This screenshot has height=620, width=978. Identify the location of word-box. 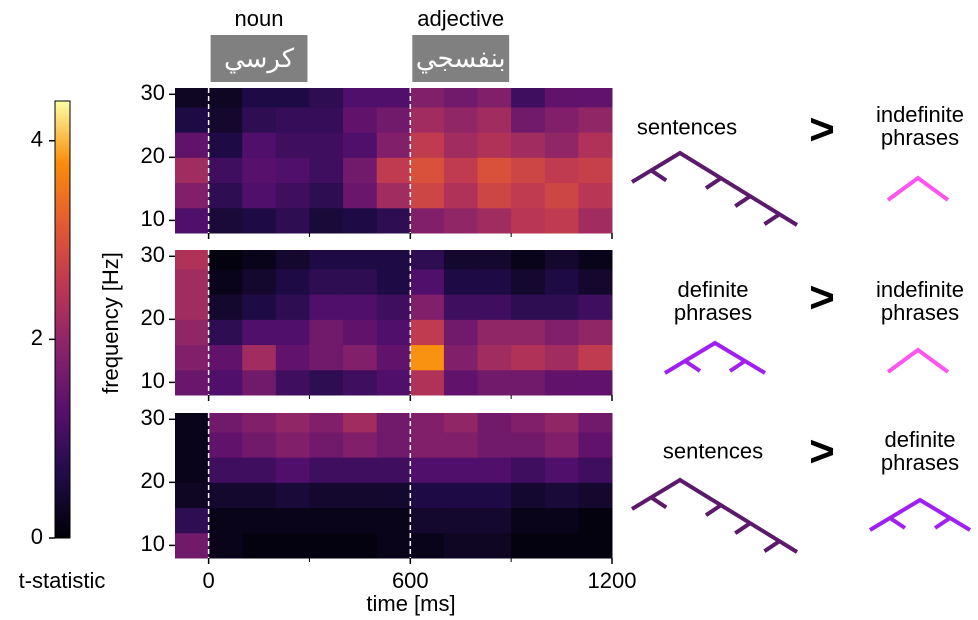
(461, 58).